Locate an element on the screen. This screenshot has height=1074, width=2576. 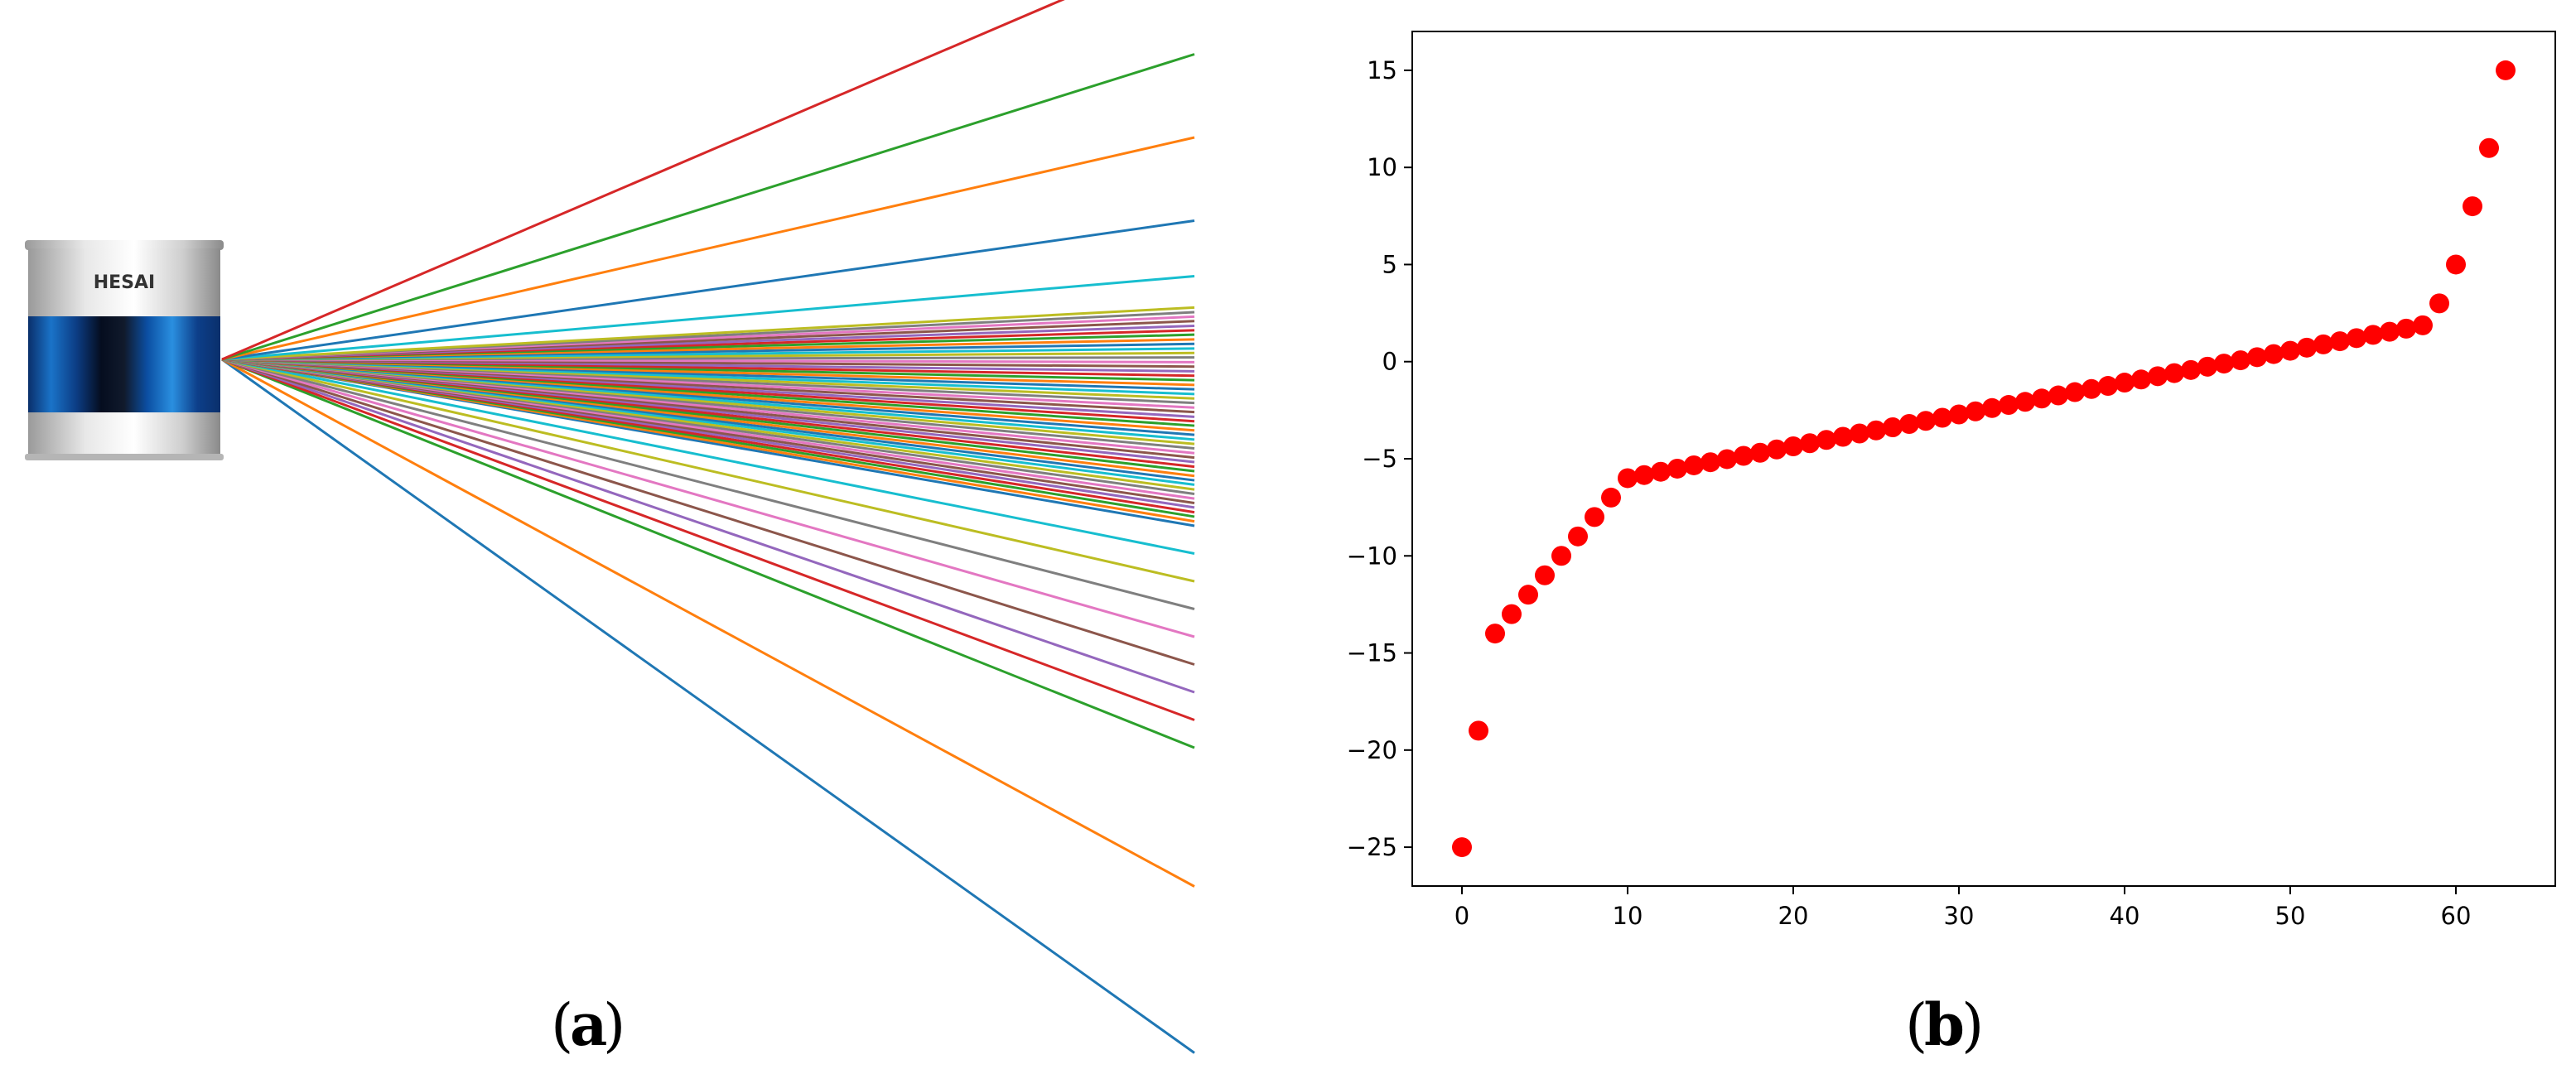
device-optical-window is located at coordinates (124, 364).